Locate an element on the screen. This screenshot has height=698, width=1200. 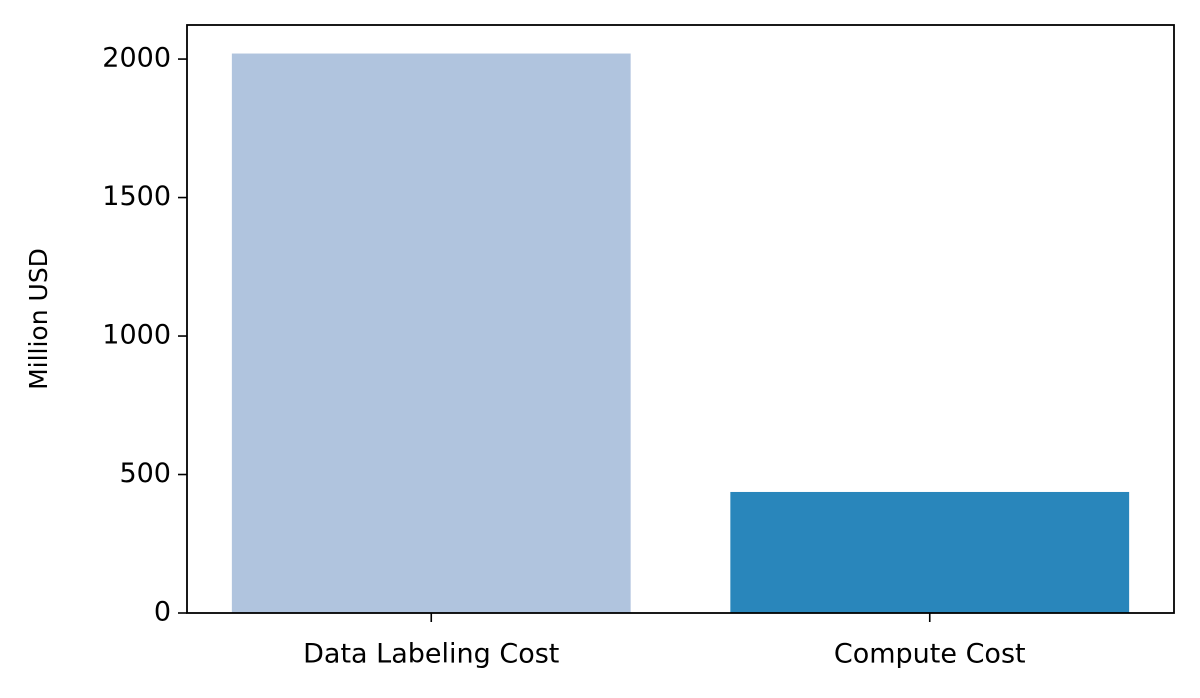
y-axis-label: Million USD is located at coordinates (38, 319).